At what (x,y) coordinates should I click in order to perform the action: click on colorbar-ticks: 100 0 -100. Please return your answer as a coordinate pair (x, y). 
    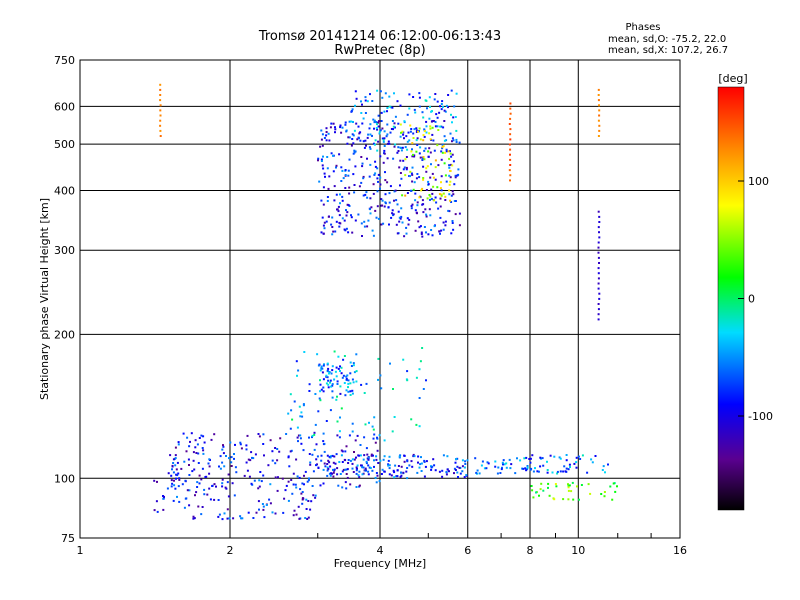
    Looking at the image, I should click on (755, 299).